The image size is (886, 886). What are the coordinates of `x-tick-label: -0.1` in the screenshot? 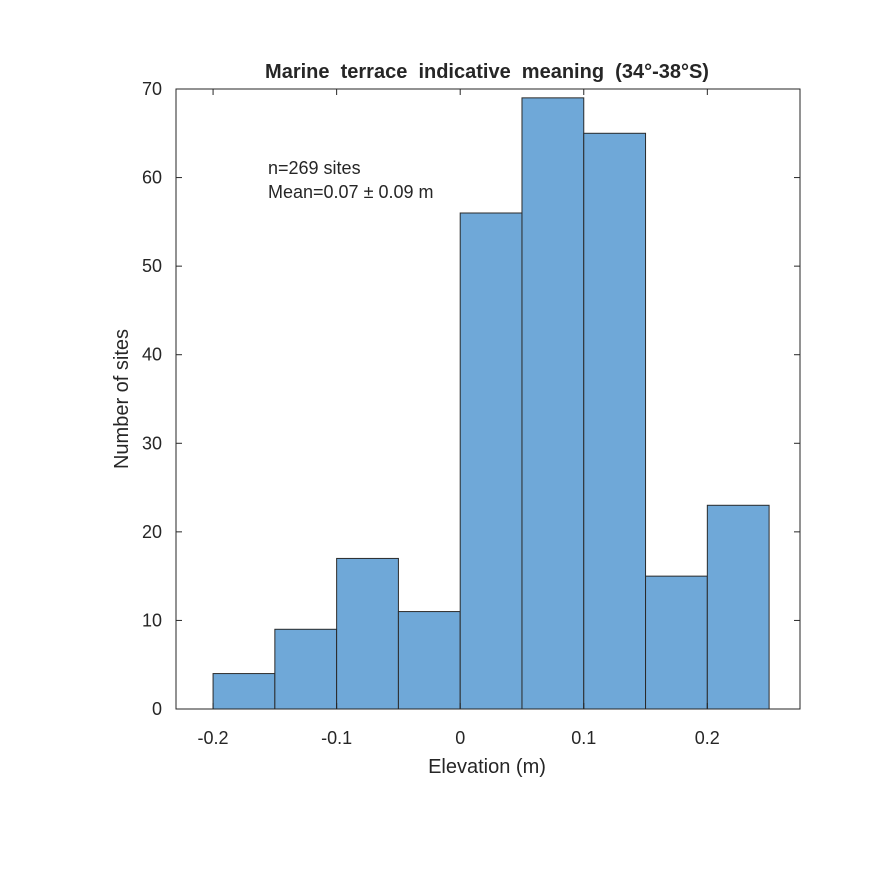 It's located at (336, 738).